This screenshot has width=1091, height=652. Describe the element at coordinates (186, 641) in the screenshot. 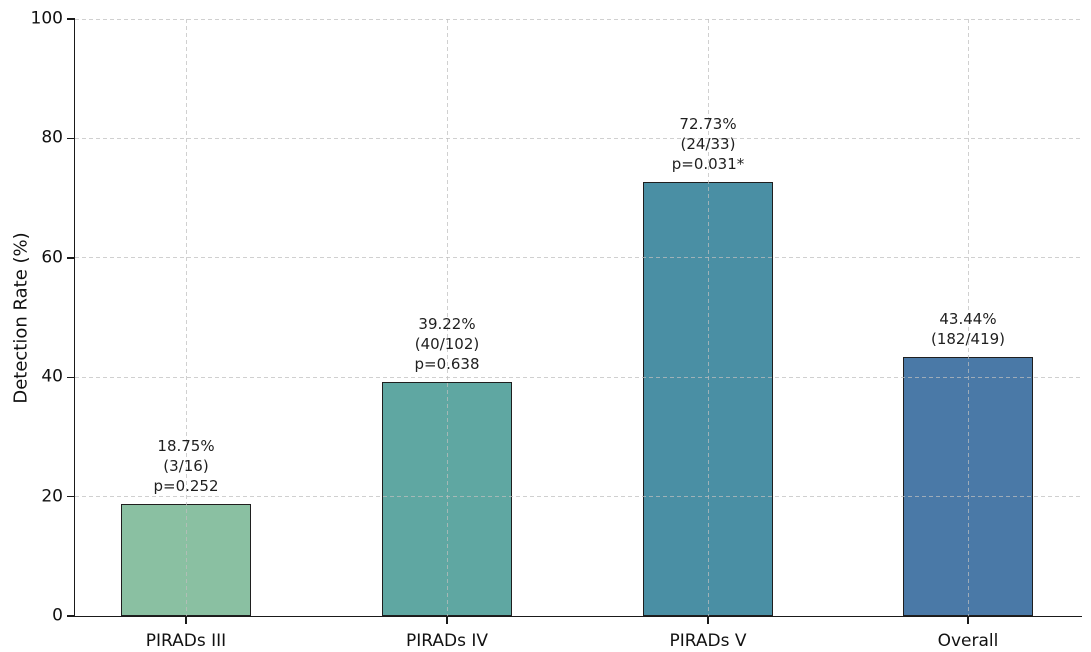

I see `x-tick-label: PIRADs III` at that location.